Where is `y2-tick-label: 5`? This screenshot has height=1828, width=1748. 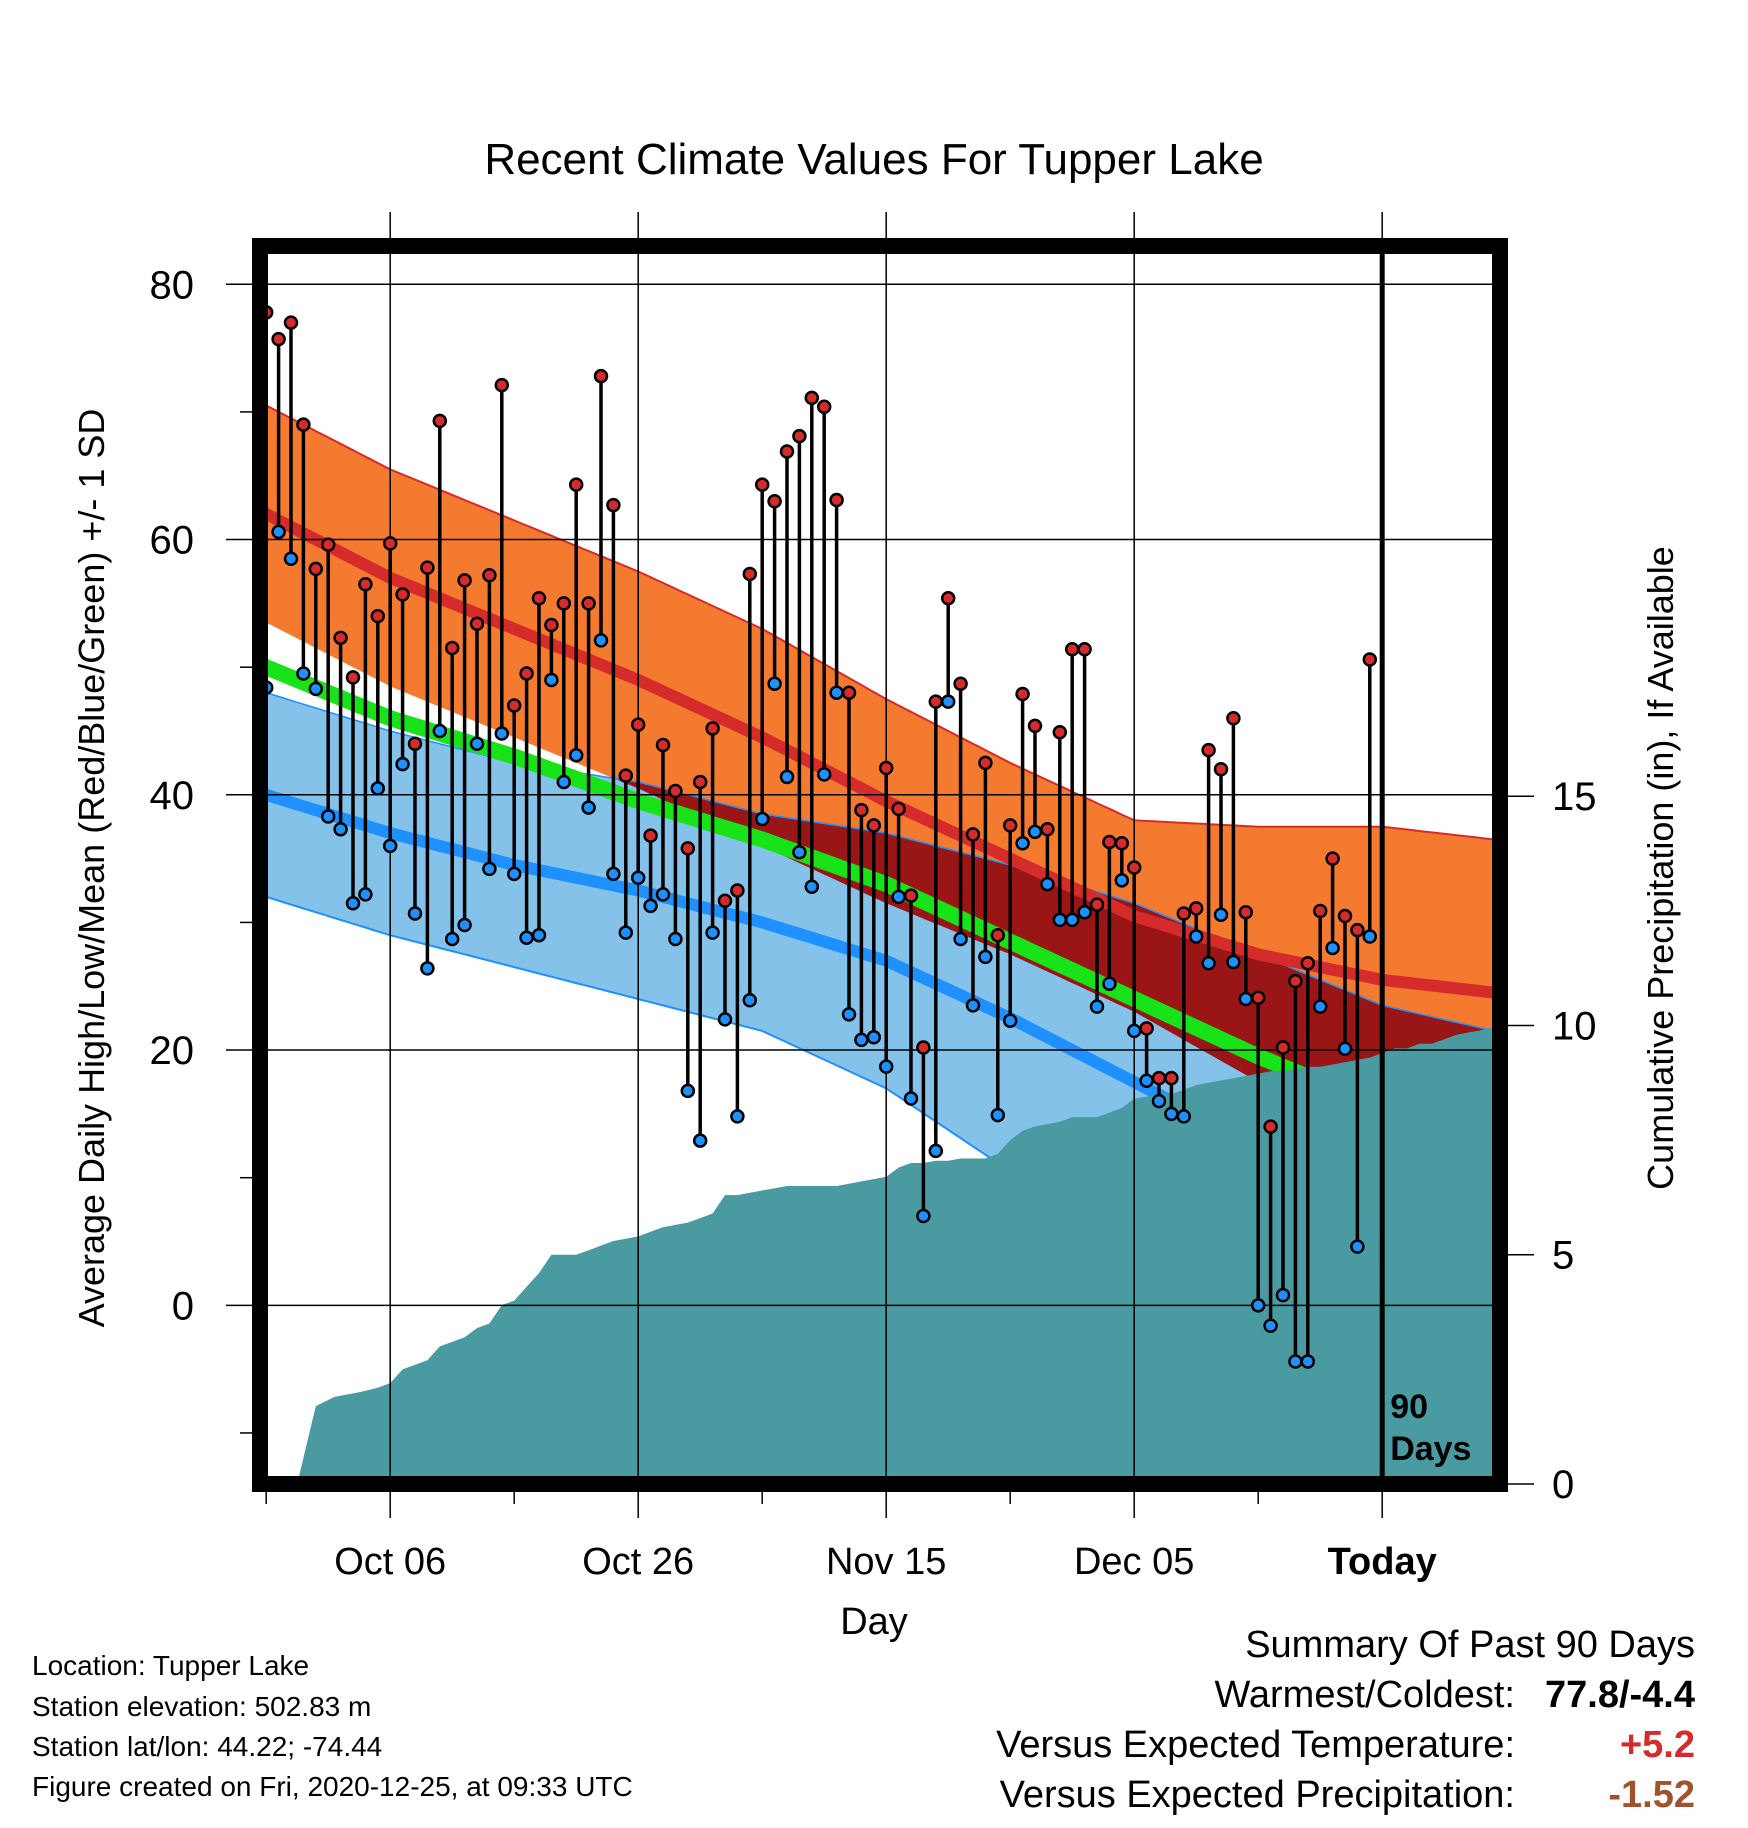 y2-tick-label: 5 is located at coordinates (1563, 1256).